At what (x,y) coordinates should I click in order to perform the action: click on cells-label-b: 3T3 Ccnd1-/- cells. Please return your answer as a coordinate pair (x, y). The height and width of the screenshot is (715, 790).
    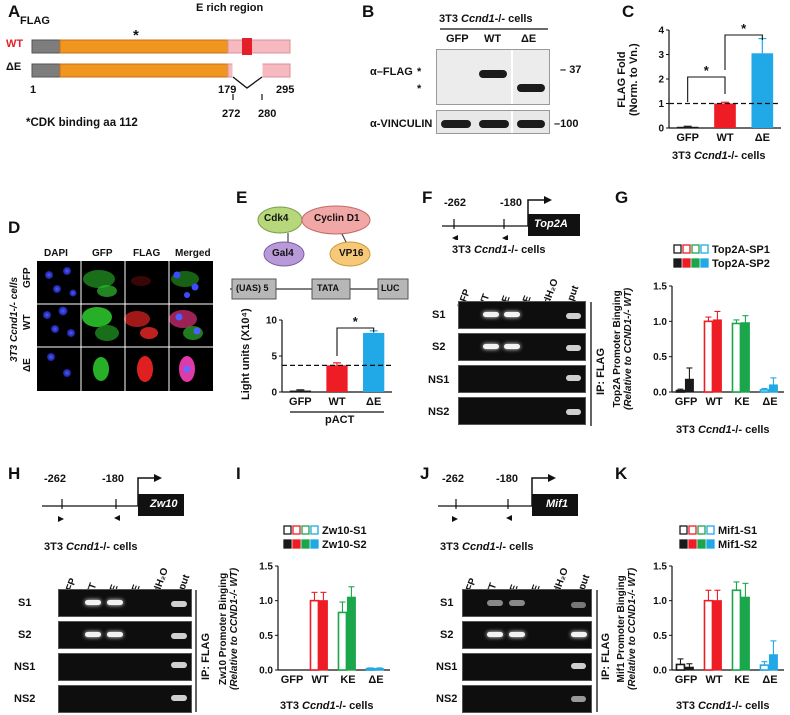
    Looking at the image, I should click on (486, 19).